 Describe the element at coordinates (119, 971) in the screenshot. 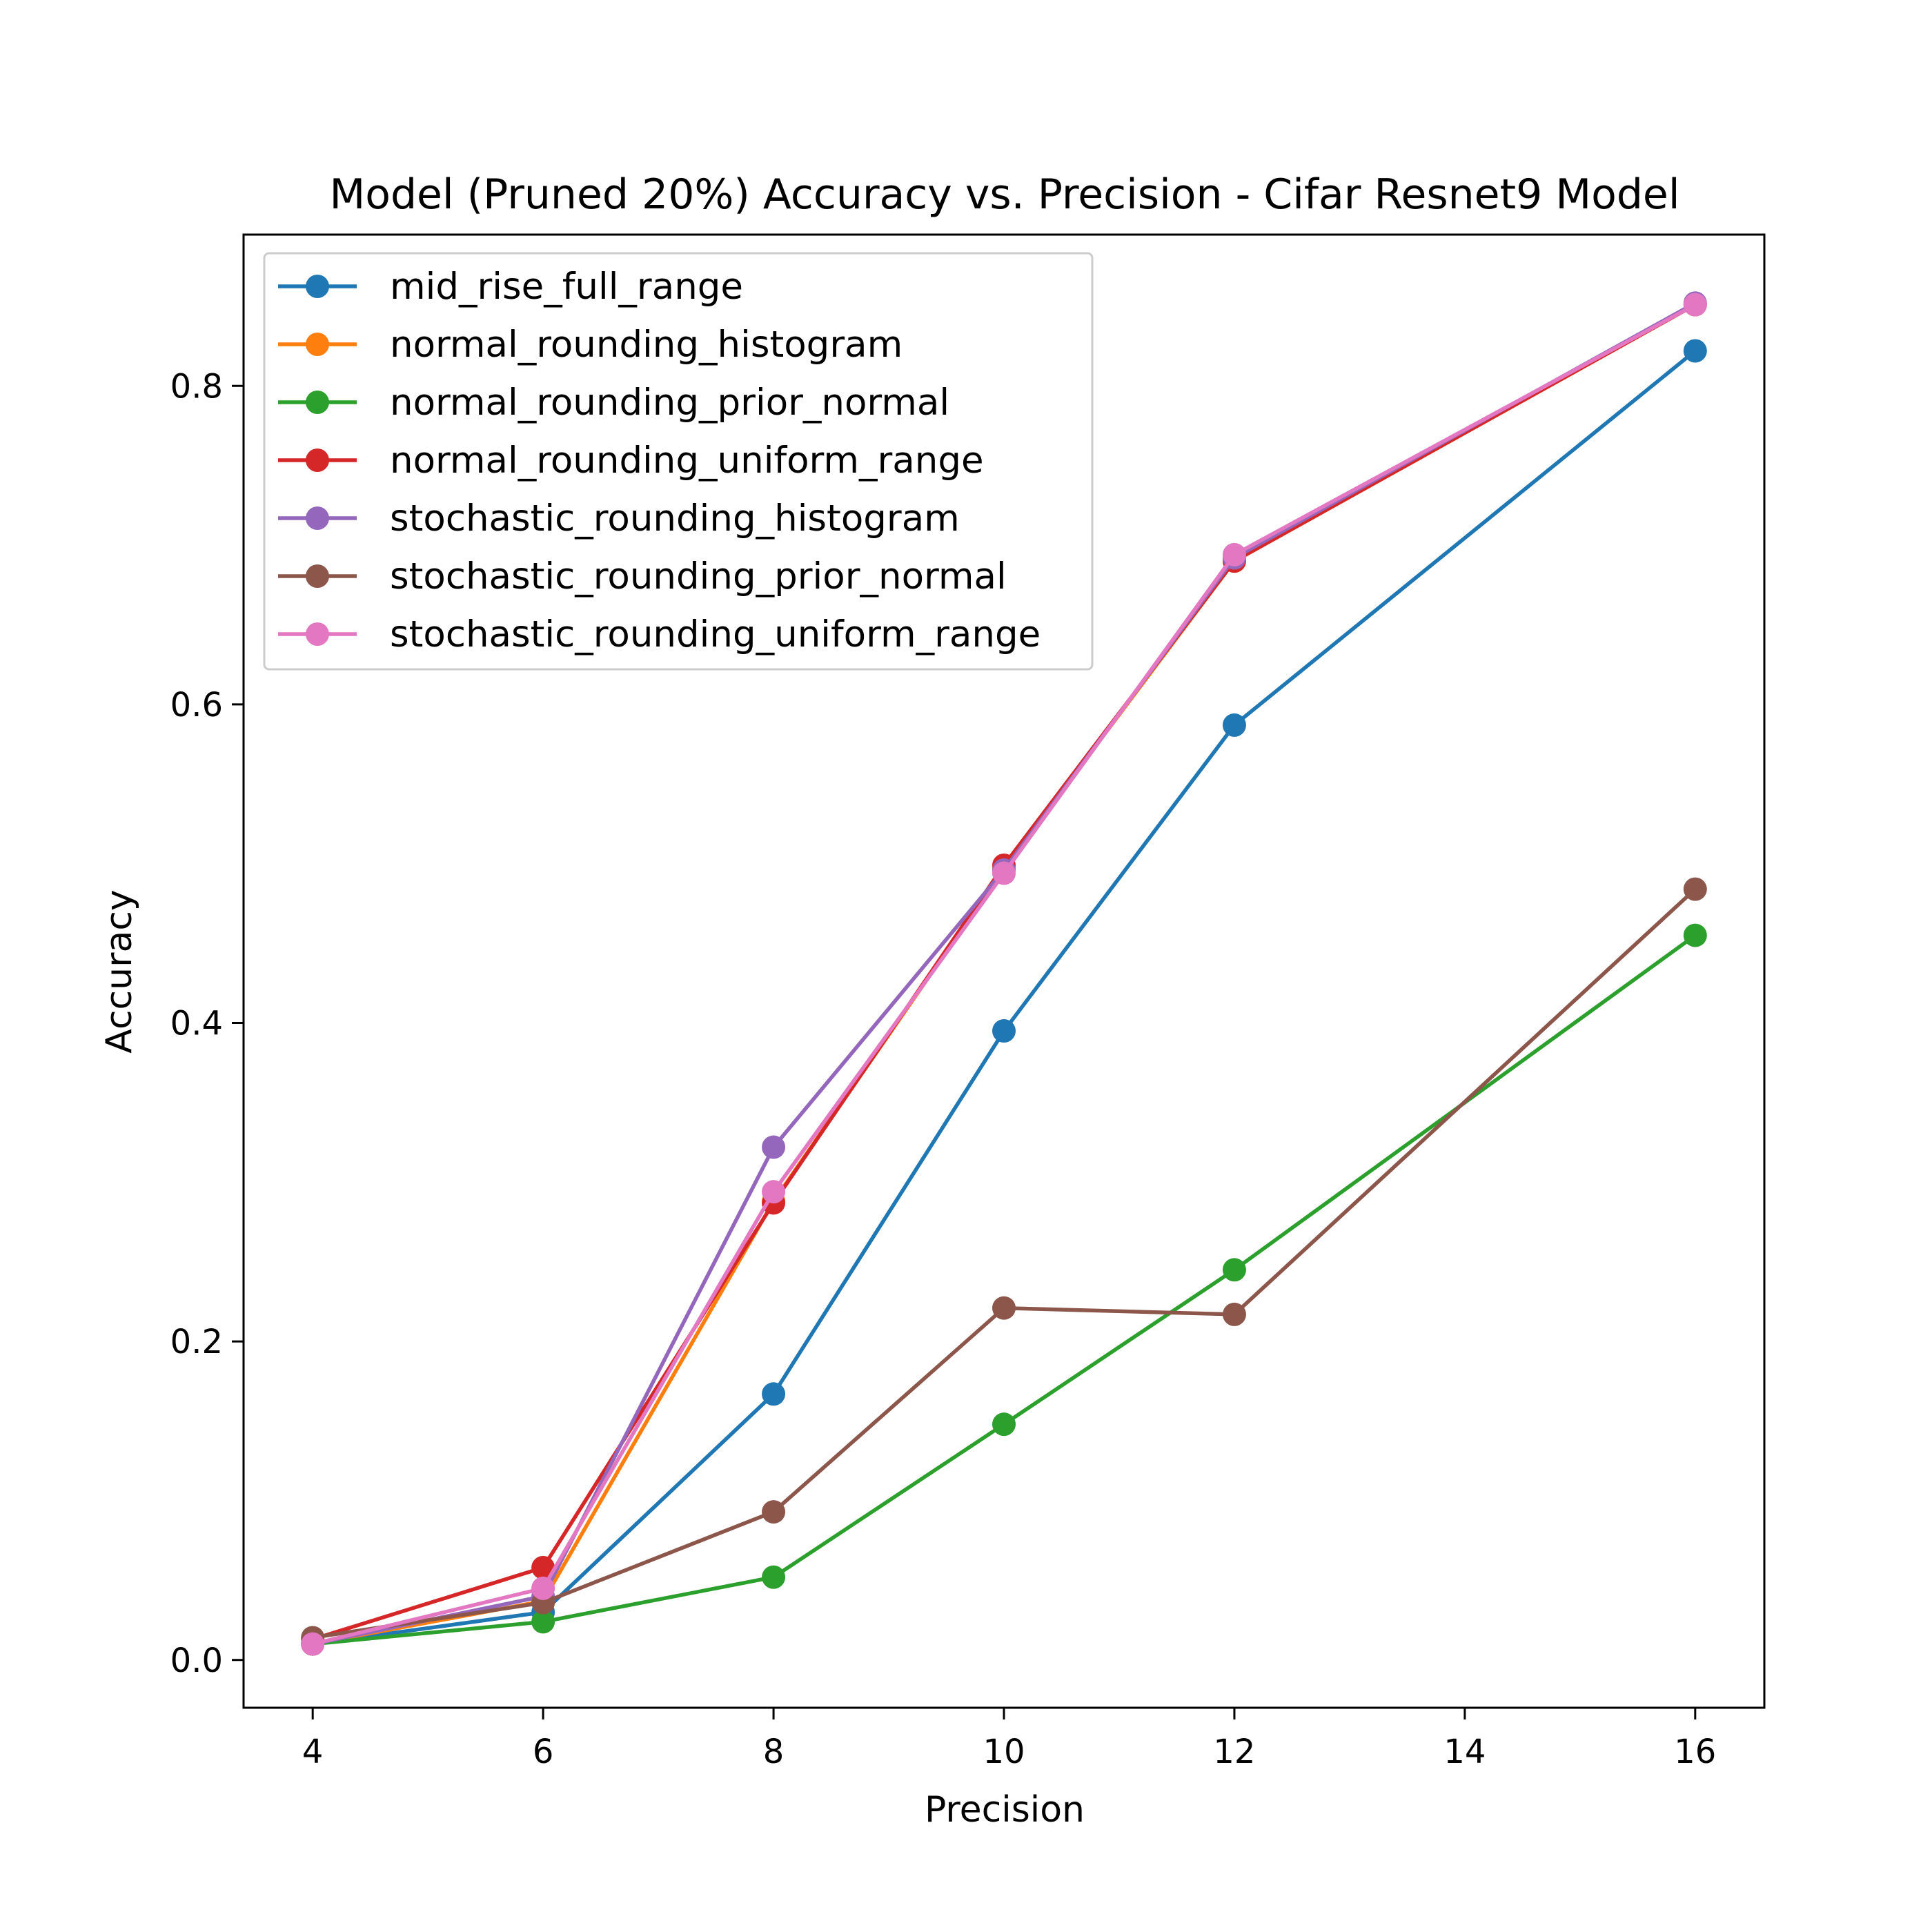

I see `y-axis-label: Accuracy` at that location.